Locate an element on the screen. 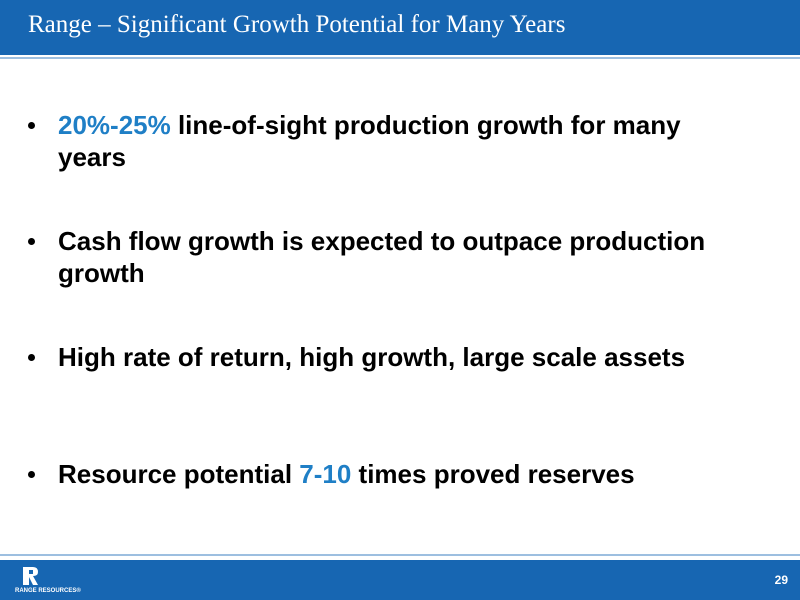  bullet-text: Resource potential is located at coordinates (179, 474).